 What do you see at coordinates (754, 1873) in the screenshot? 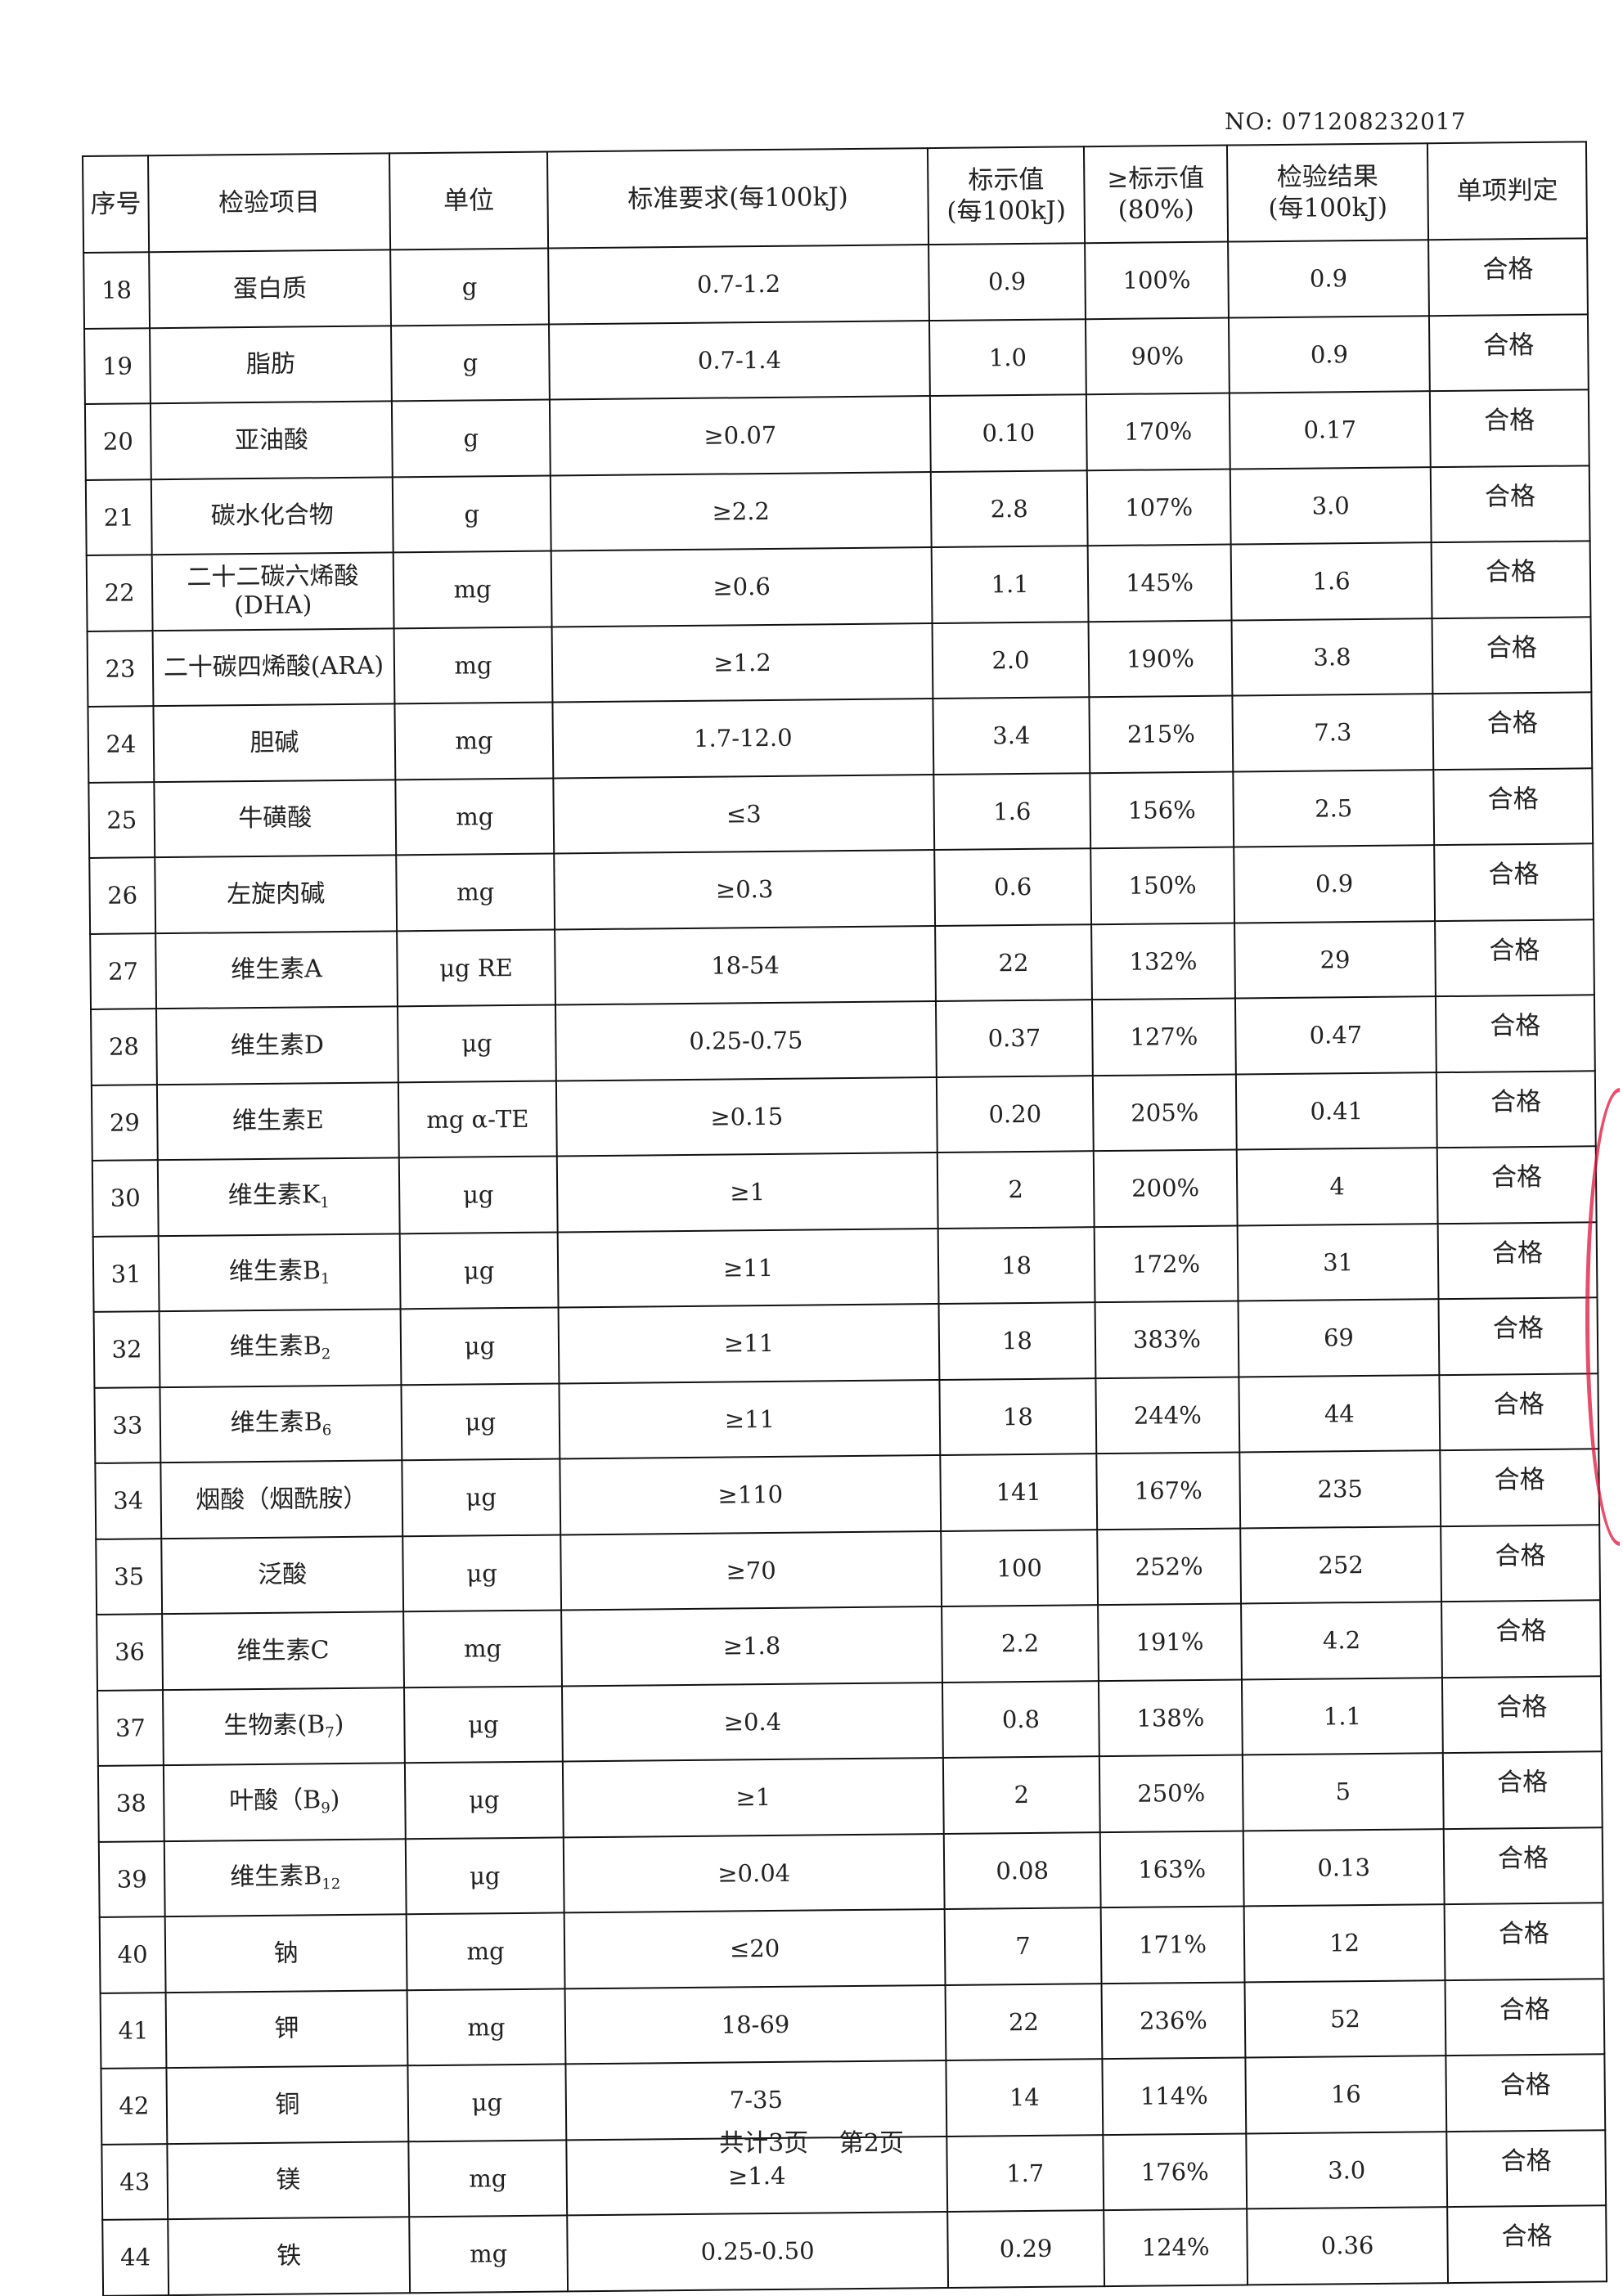
I see `cell-standard: ≥0.04` at bounding box center [754, 1873].